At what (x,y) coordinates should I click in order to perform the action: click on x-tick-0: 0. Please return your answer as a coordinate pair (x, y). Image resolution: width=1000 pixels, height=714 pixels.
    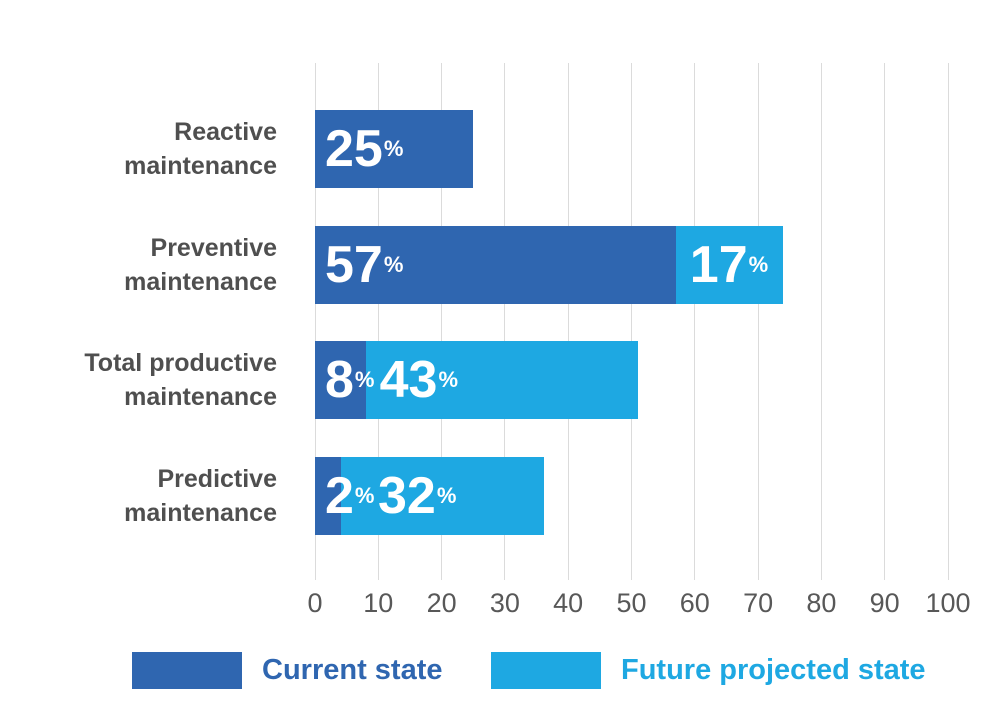
    Looking at the image, I should click on (315, 603).